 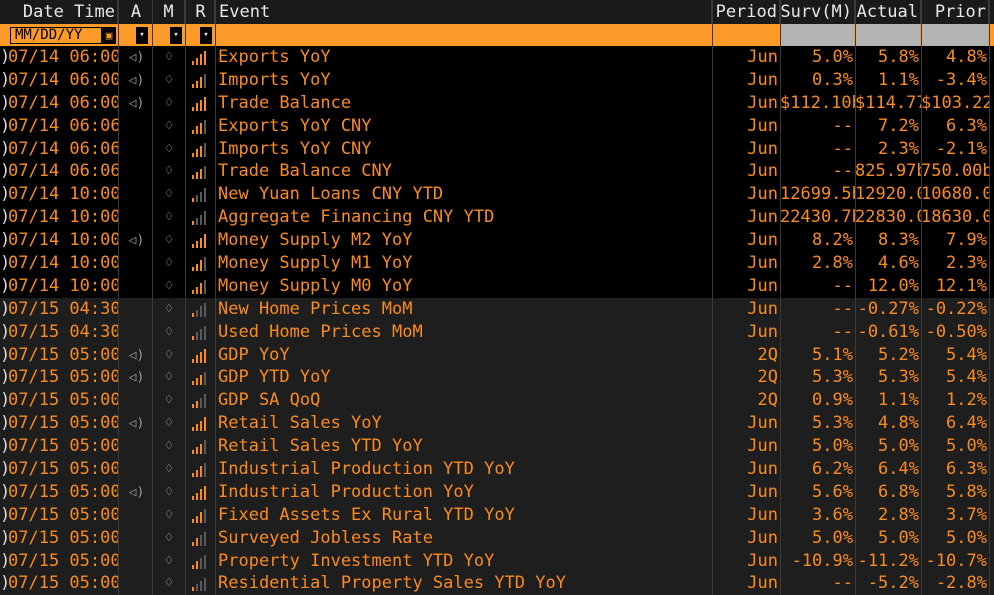 I want to click on row-event: Retail Sales YTD YoY, so click(x=320, y=446).